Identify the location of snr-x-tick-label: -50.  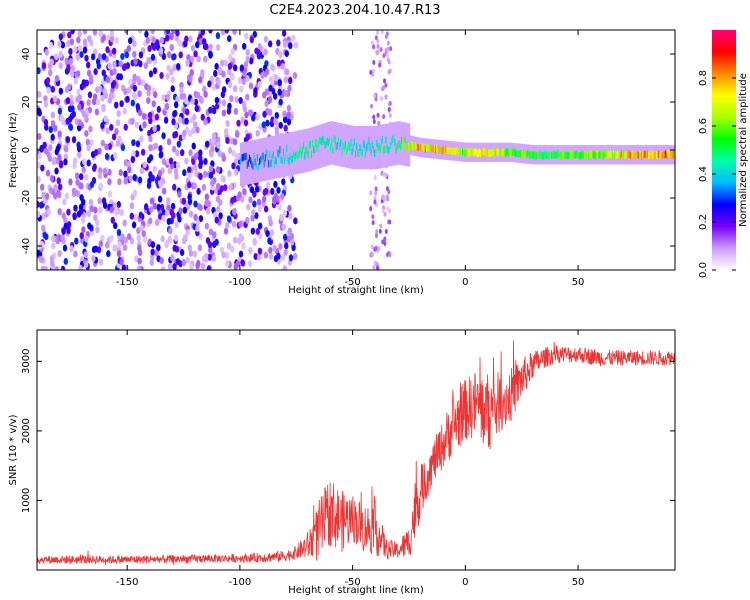
(352, 582).